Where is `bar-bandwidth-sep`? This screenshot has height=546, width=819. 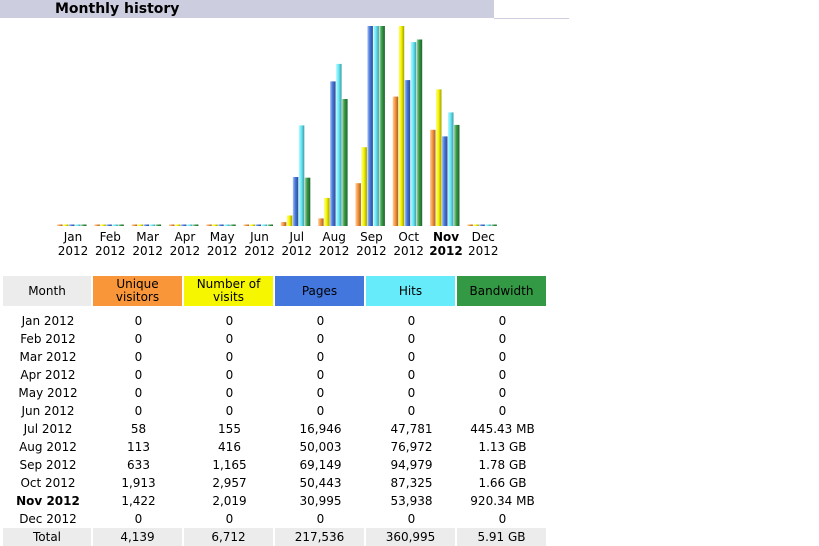 bar-bandwidth-sep is located at coordinates (382, 126).